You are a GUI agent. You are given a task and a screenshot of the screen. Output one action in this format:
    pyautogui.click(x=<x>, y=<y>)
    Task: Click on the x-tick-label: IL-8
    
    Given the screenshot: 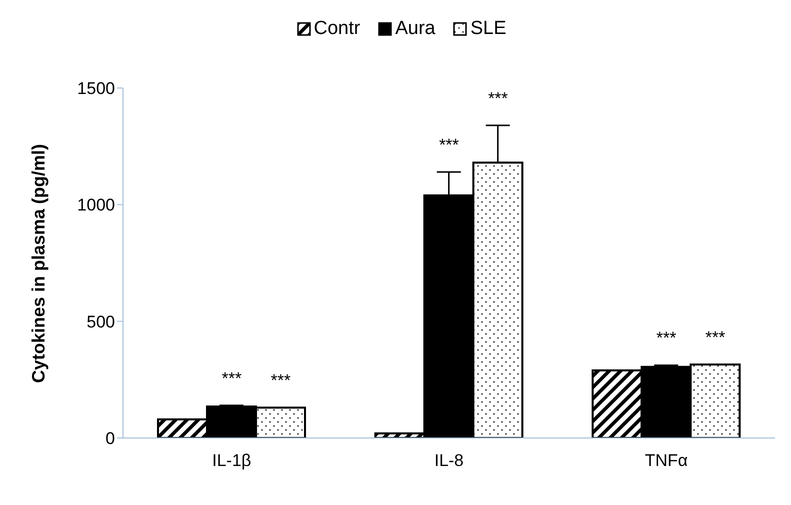 What is the action you would take?
    pyautogui.click(x=449, y=460)
    